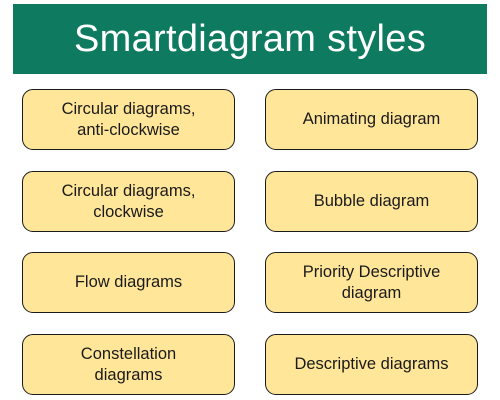 Image resolution: width=500 pixels, height=400 pixels. Describe the element at coordinates (128, 364) in the screenshot. I see `style-box-constellation: Constellation diagrams` at that location.